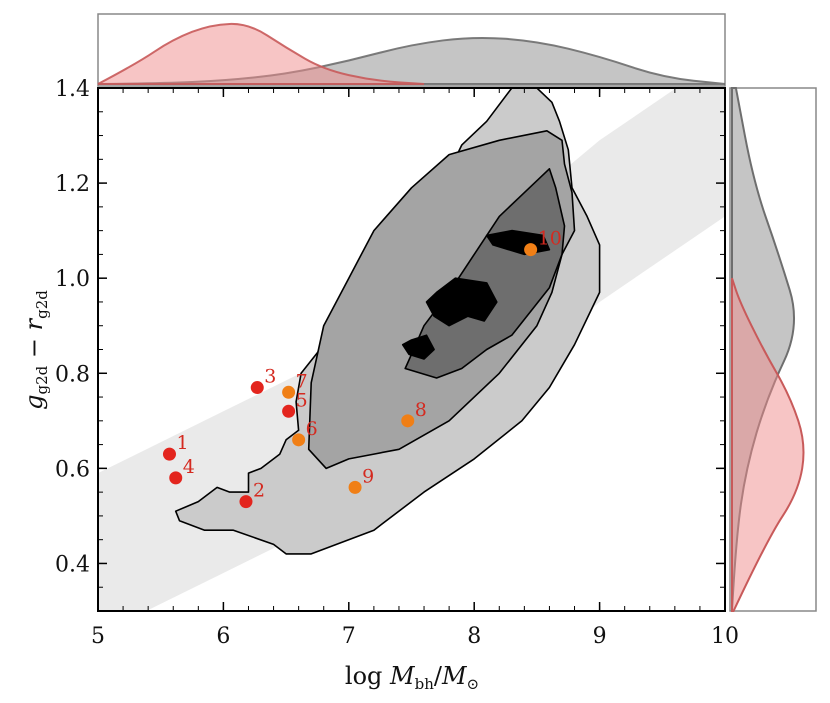 The width and height of the screenshot is (830, 703). I want to click on point-label-2: 2, so click(259, 491).